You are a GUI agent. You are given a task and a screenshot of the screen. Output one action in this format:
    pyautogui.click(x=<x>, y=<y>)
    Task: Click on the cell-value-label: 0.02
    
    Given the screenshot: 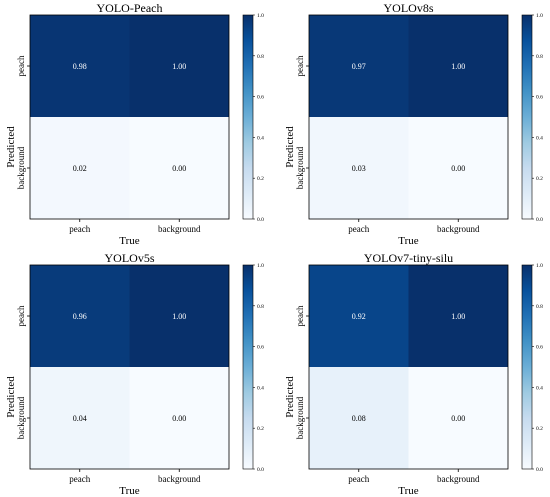 What is the action you would take?
    pyautogui.click(x=80, y=168)
    